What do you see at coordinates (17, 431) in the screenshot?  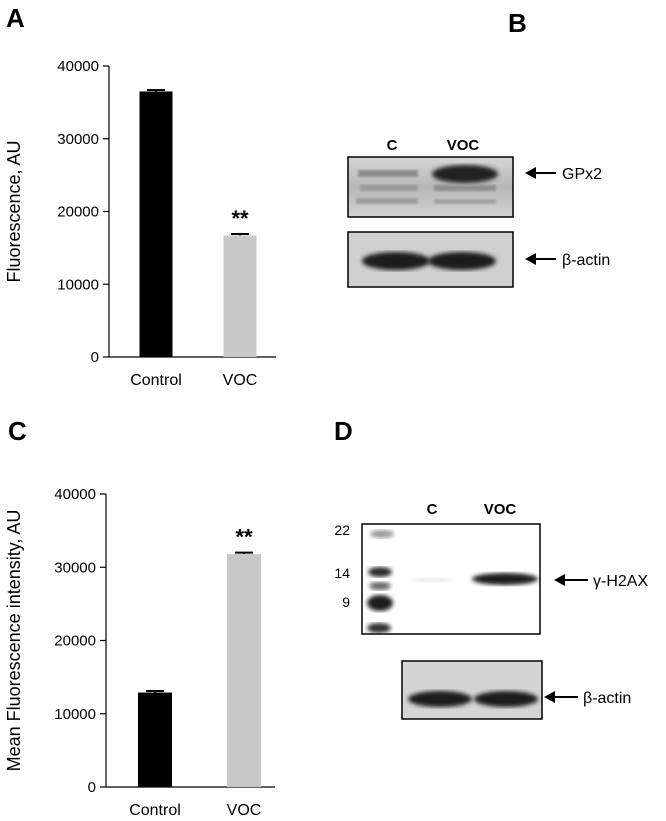 I see `panel-letter-c: C` at bounding box center [17, 431].